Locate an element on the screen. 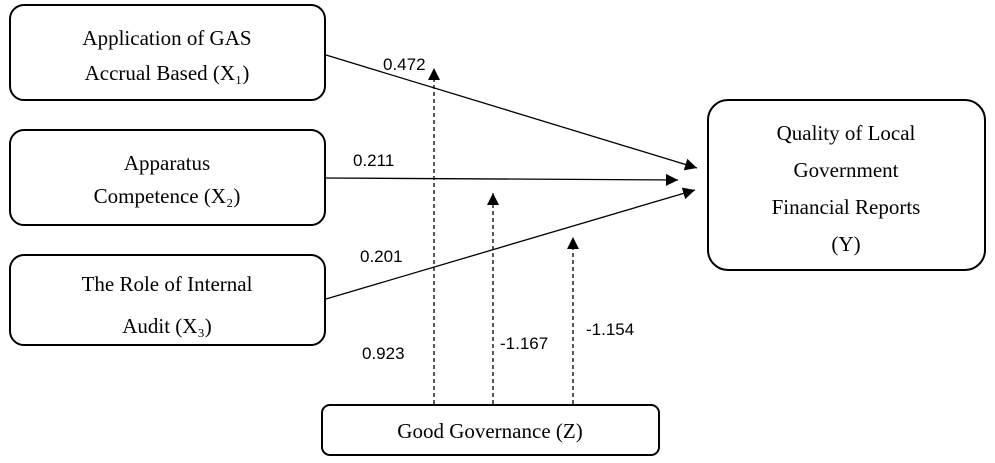 The width and height of the screenshot is (995, 463). node-label: Accrual Based (X₁) is located at coordinates (167, 73).